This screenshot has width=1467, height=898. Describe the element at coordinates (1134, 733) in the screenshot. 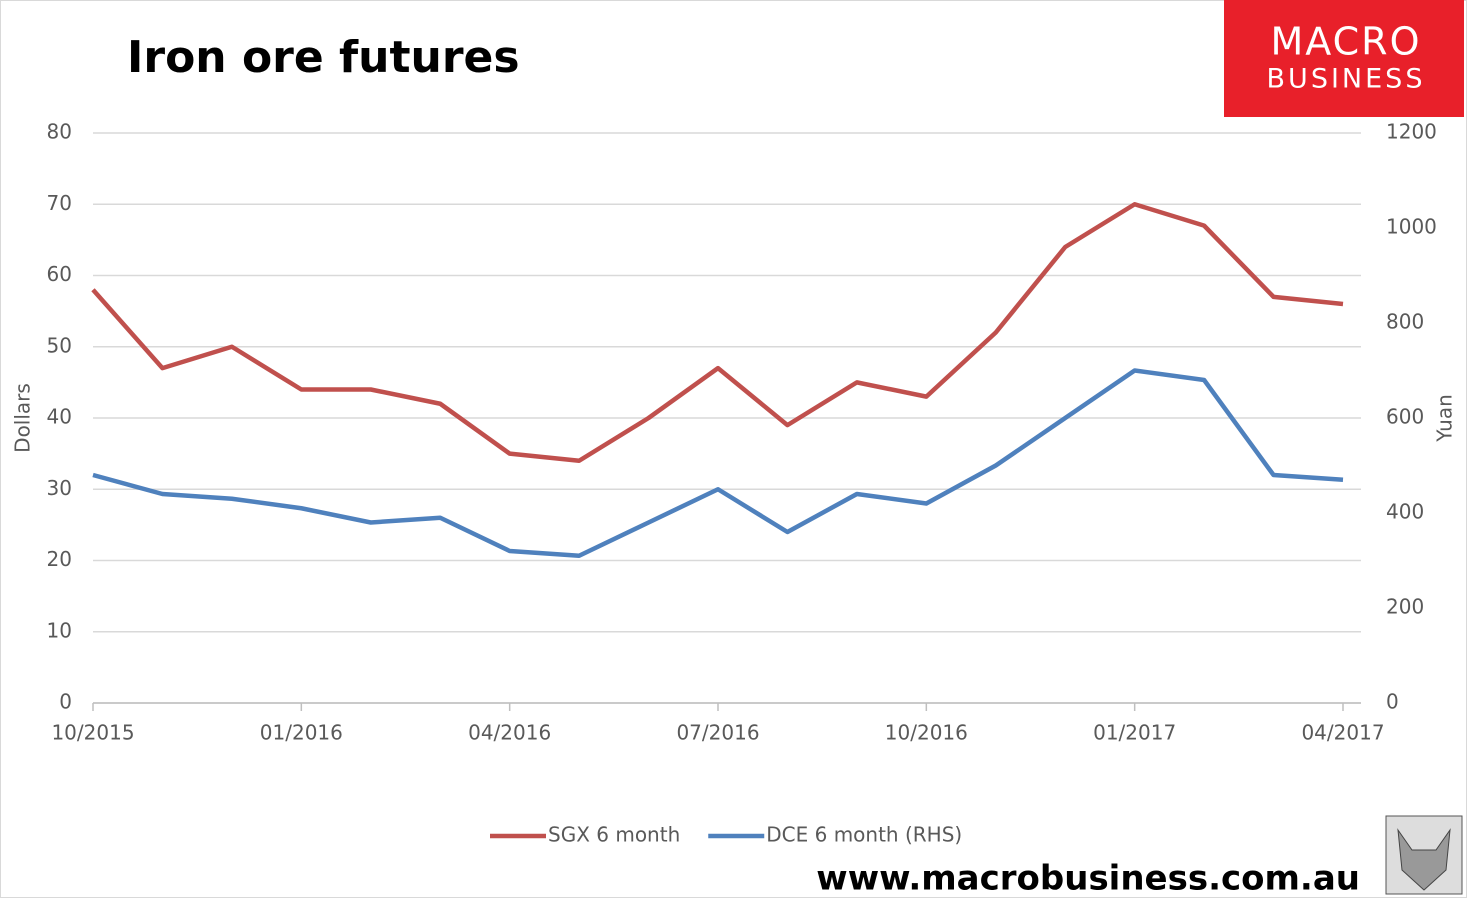

I see `x-tick-label: 01/2017` at that location.